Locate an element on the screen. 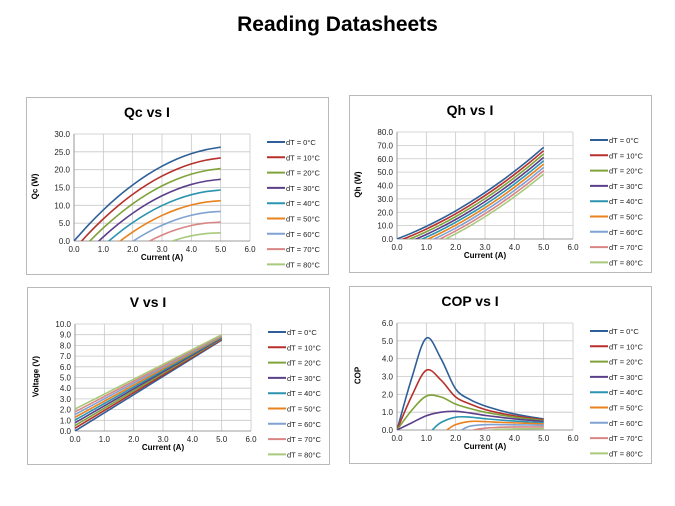  y-tick-label: 4.0 is located at coordinates (388, 359).